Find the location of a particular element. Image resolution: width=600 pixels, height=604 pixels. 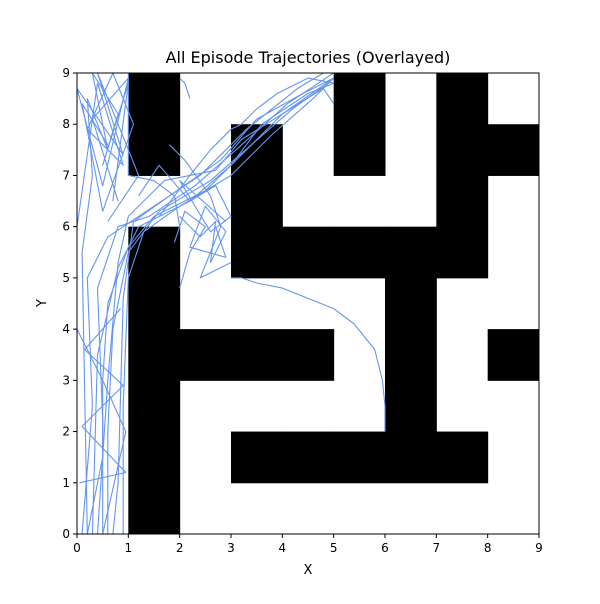

x-tick-label: 5 is located at coordinates (334, 548).